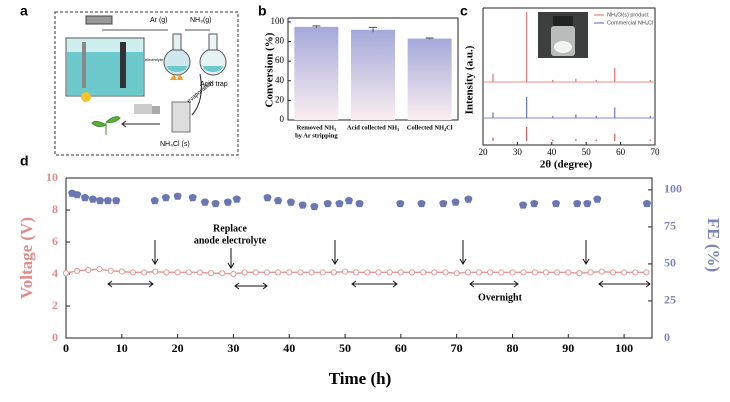  Describe the element at coordinates (278, 21) in the screenshot. I see `y-tick-label: 100` at that location.